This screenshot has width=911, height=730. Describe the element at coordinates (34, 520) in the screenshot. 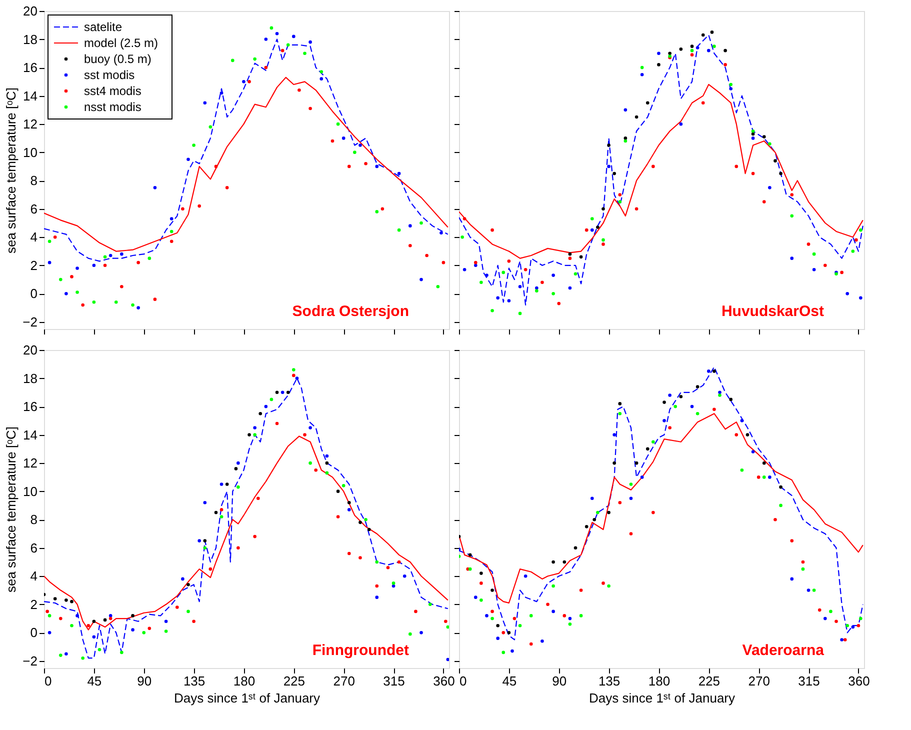

I see `y-tick-label: 8` at that location.